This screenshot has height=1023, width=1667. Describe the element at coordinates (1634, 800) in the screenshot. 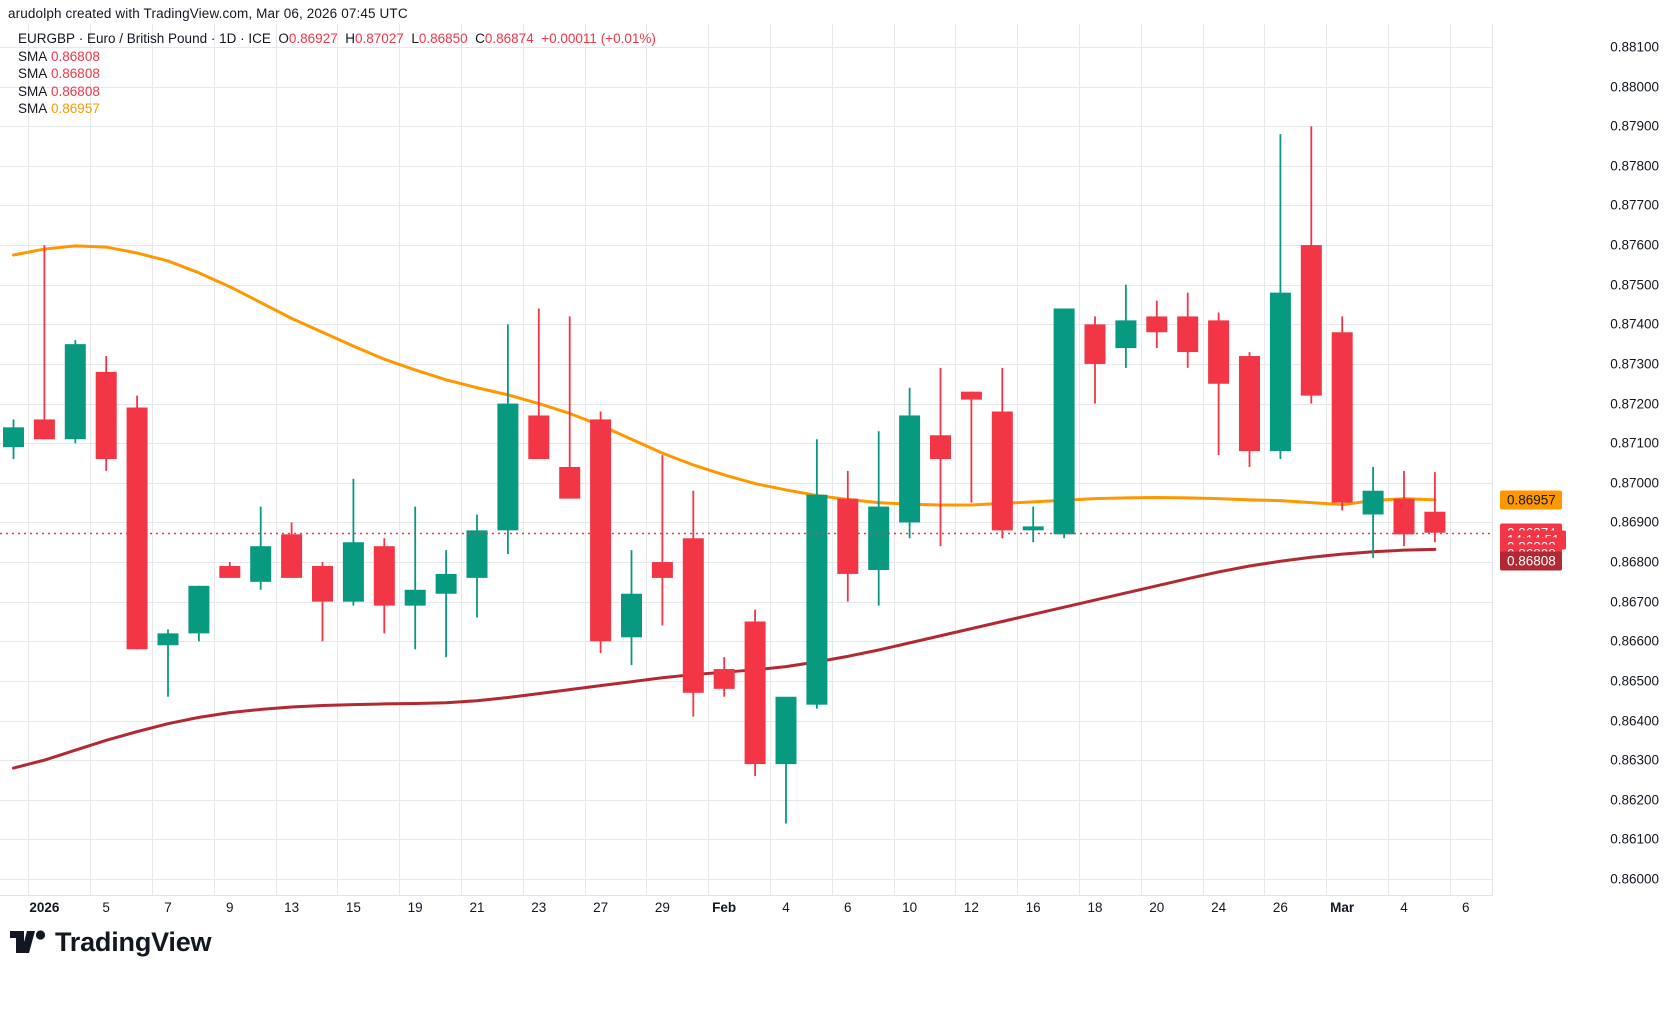

I see `price-tick-0-86200: 0.86200` at that location.